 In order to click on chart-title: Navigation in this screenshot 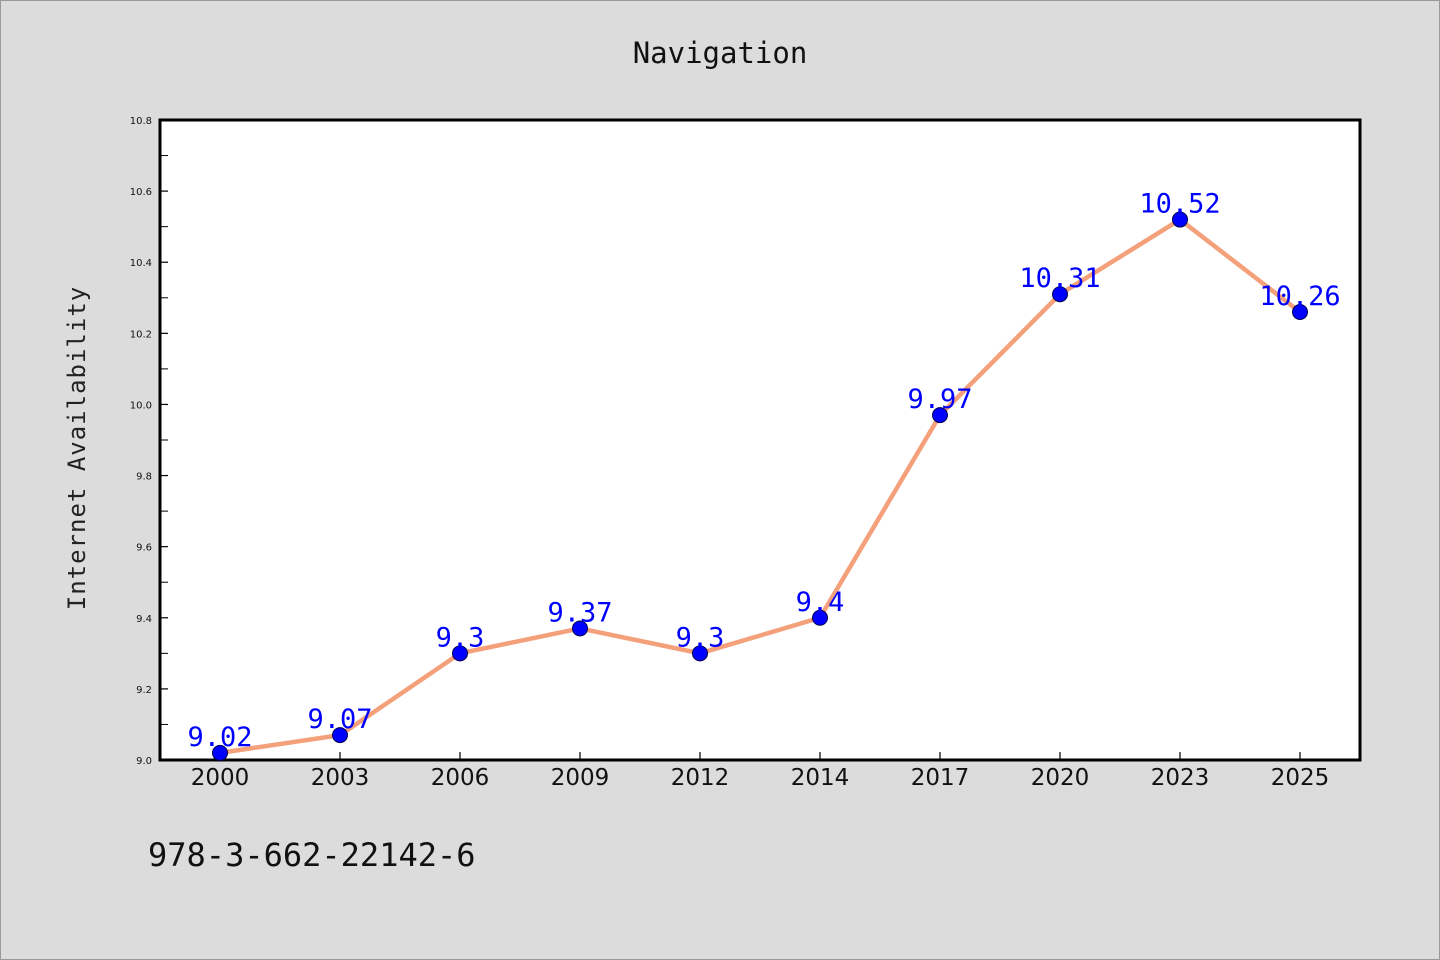, I will do `click(720, 53)`.